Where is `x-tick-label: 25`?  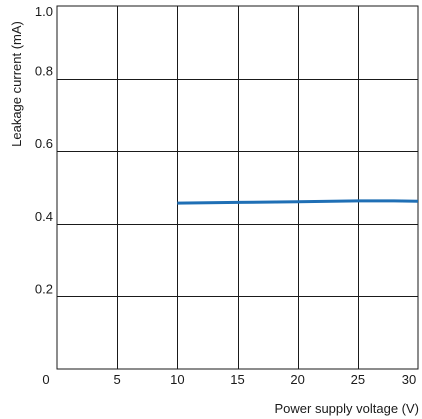
x-tick-label: 25 is located at coordinates (358, 379).